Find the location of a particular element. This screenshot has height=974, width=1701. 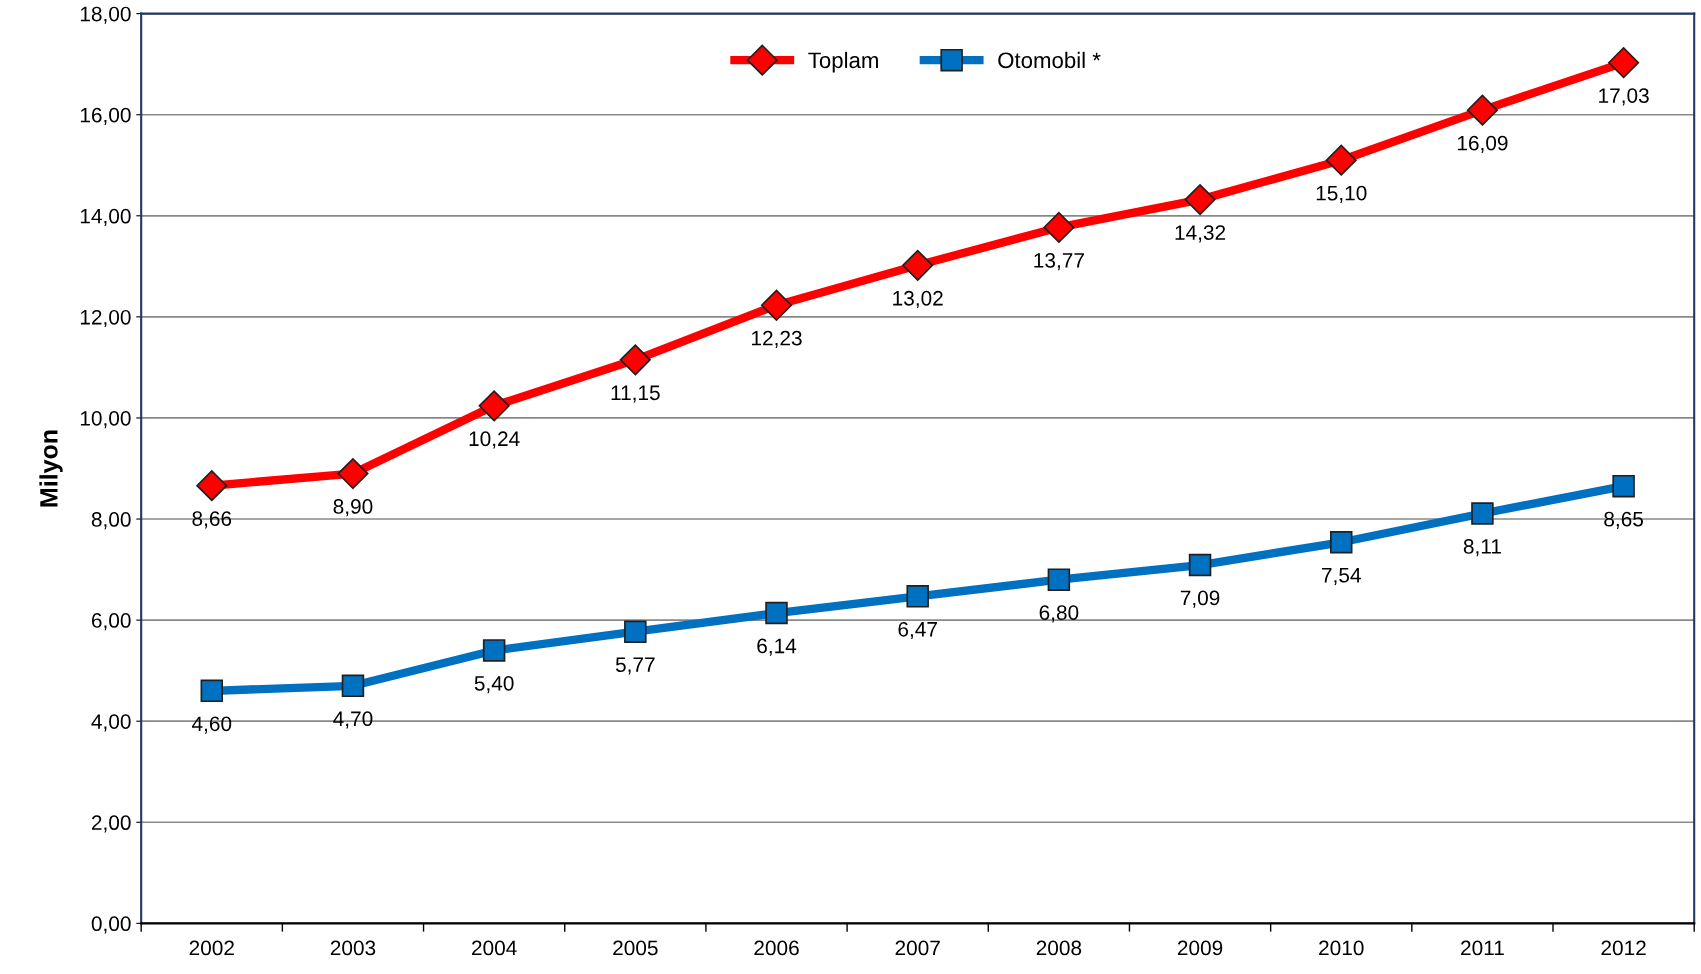

data-label: 17,03 is located at coordinates (1624, 97).